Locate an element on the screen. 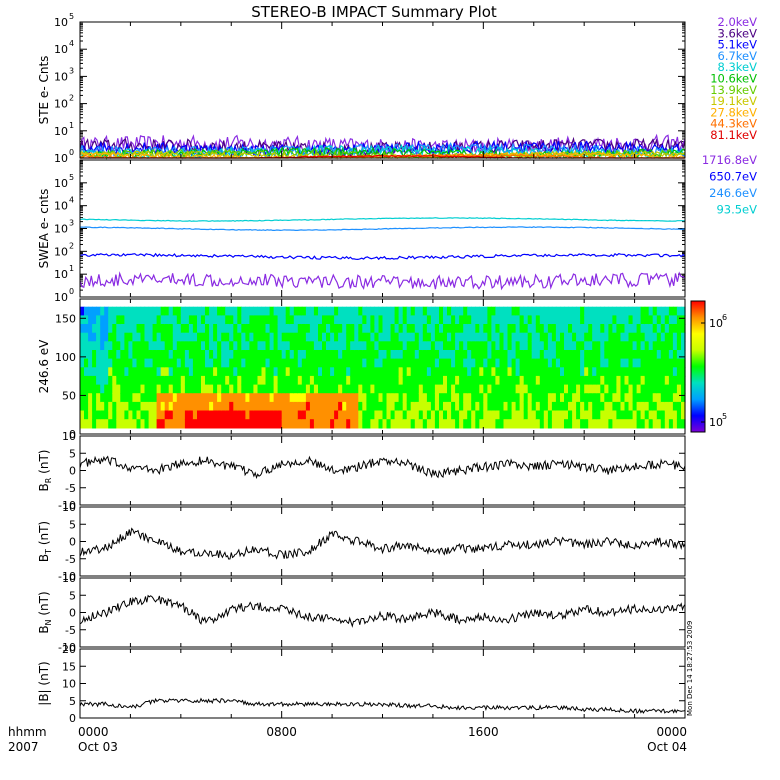 The width and height of the screenshot is (780, 780). ste-legend-item: 2.0keV is located at coordinates (738, 22).